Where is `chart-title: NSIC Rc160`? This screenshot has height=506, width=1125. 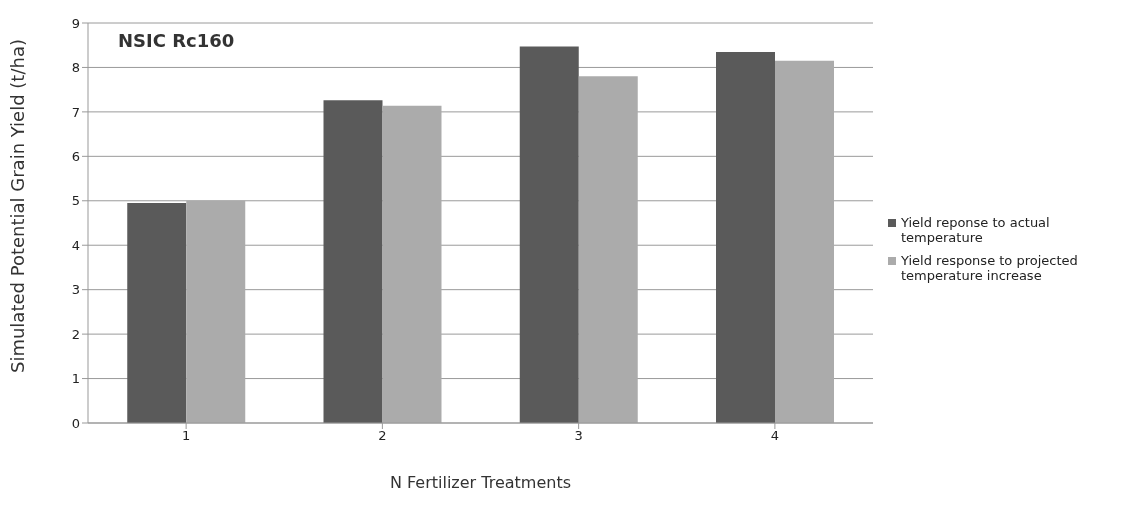
chart-title: NSIC Rc160 is located at coordinates (176, 40).